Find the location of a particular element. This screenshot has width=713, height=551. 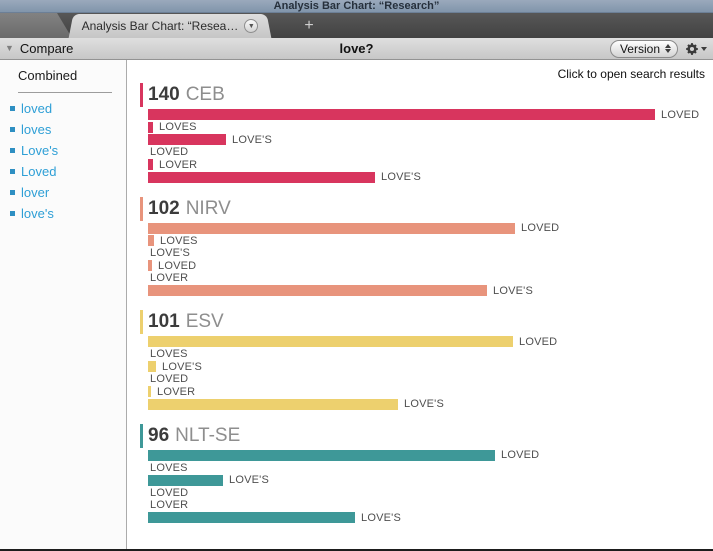

compare-label: Compare is located at coordinates (46, 48).